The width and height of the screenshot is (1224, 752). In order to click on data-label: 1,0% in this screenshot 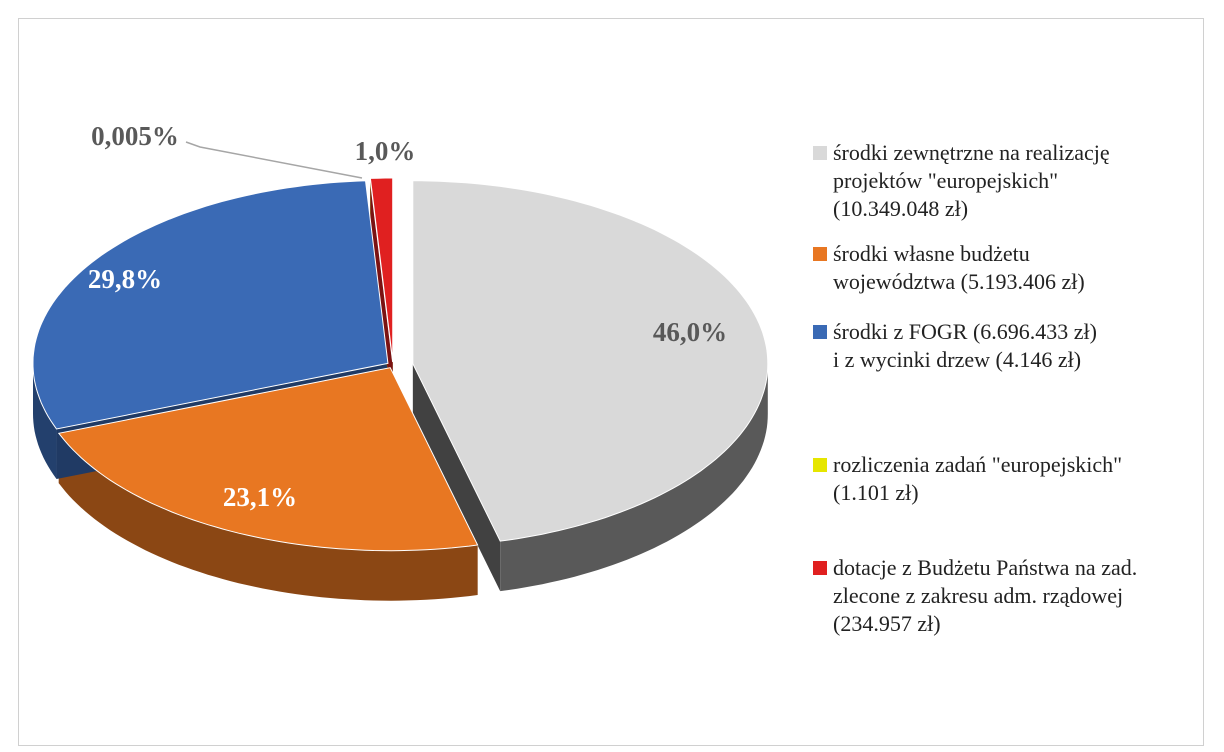, I will do `click(385, 151)`.